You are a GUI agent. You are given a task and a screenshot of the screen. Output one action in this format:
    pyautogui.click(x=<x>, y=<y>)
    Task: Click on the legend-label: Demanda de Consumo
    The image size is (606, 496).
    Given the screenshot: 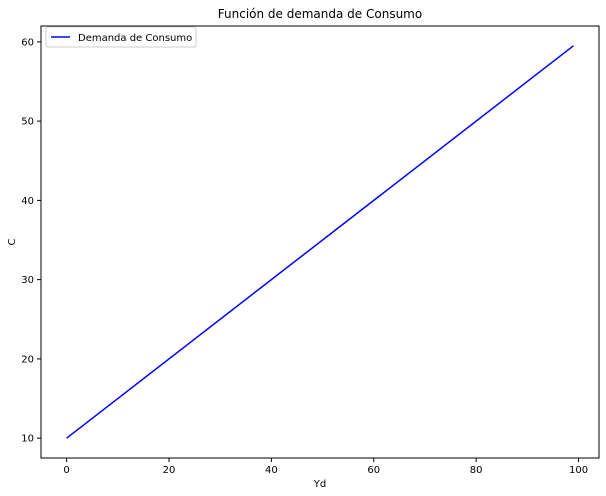 What is the action you would take?
    pyautogui.click(x=135, y=38)
    